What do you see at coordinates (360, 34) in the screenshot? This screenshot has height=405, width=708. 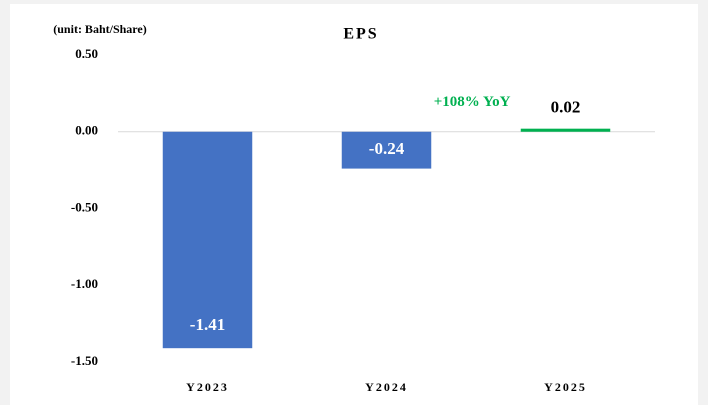 I see `chart-title: EPS` at bounding box center [360, 34].